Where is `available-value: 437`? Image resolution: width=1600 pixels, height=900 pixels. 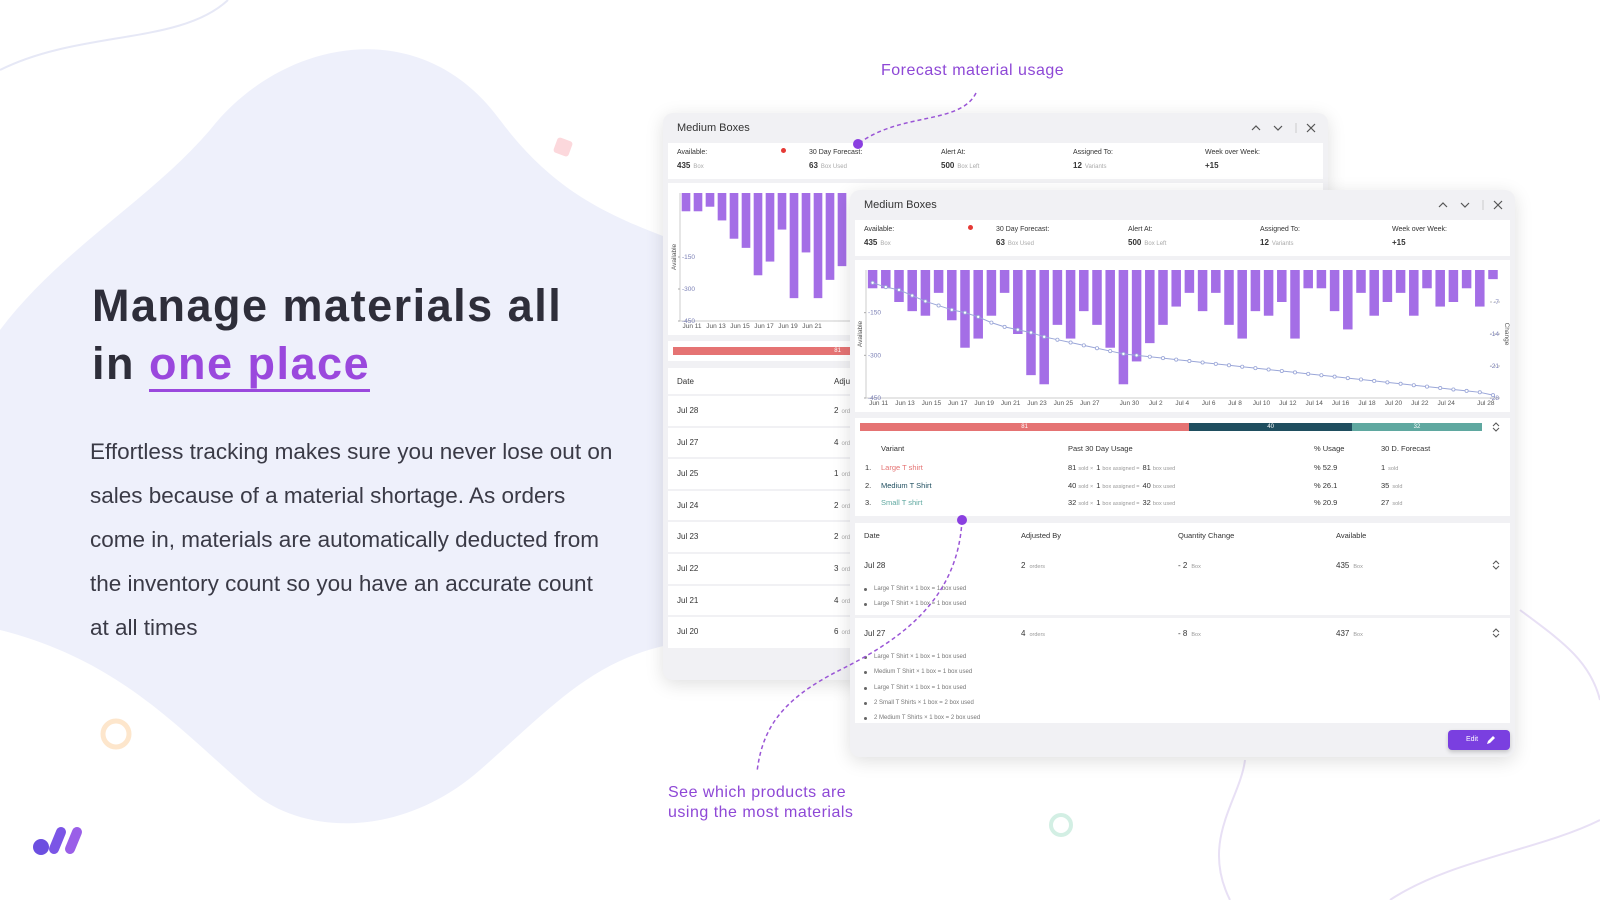
available-value: 437 is located at coordinates (1343, 633).